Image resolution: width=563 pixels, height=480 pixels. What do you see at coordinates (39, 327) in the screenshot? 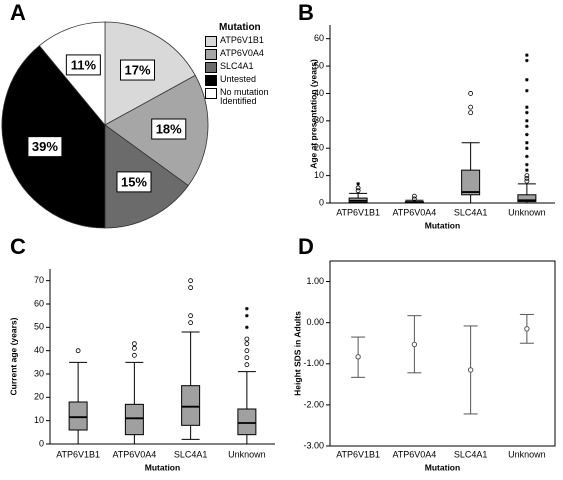
I see `y-tick-label: 50` at bounding box center [39, 327].